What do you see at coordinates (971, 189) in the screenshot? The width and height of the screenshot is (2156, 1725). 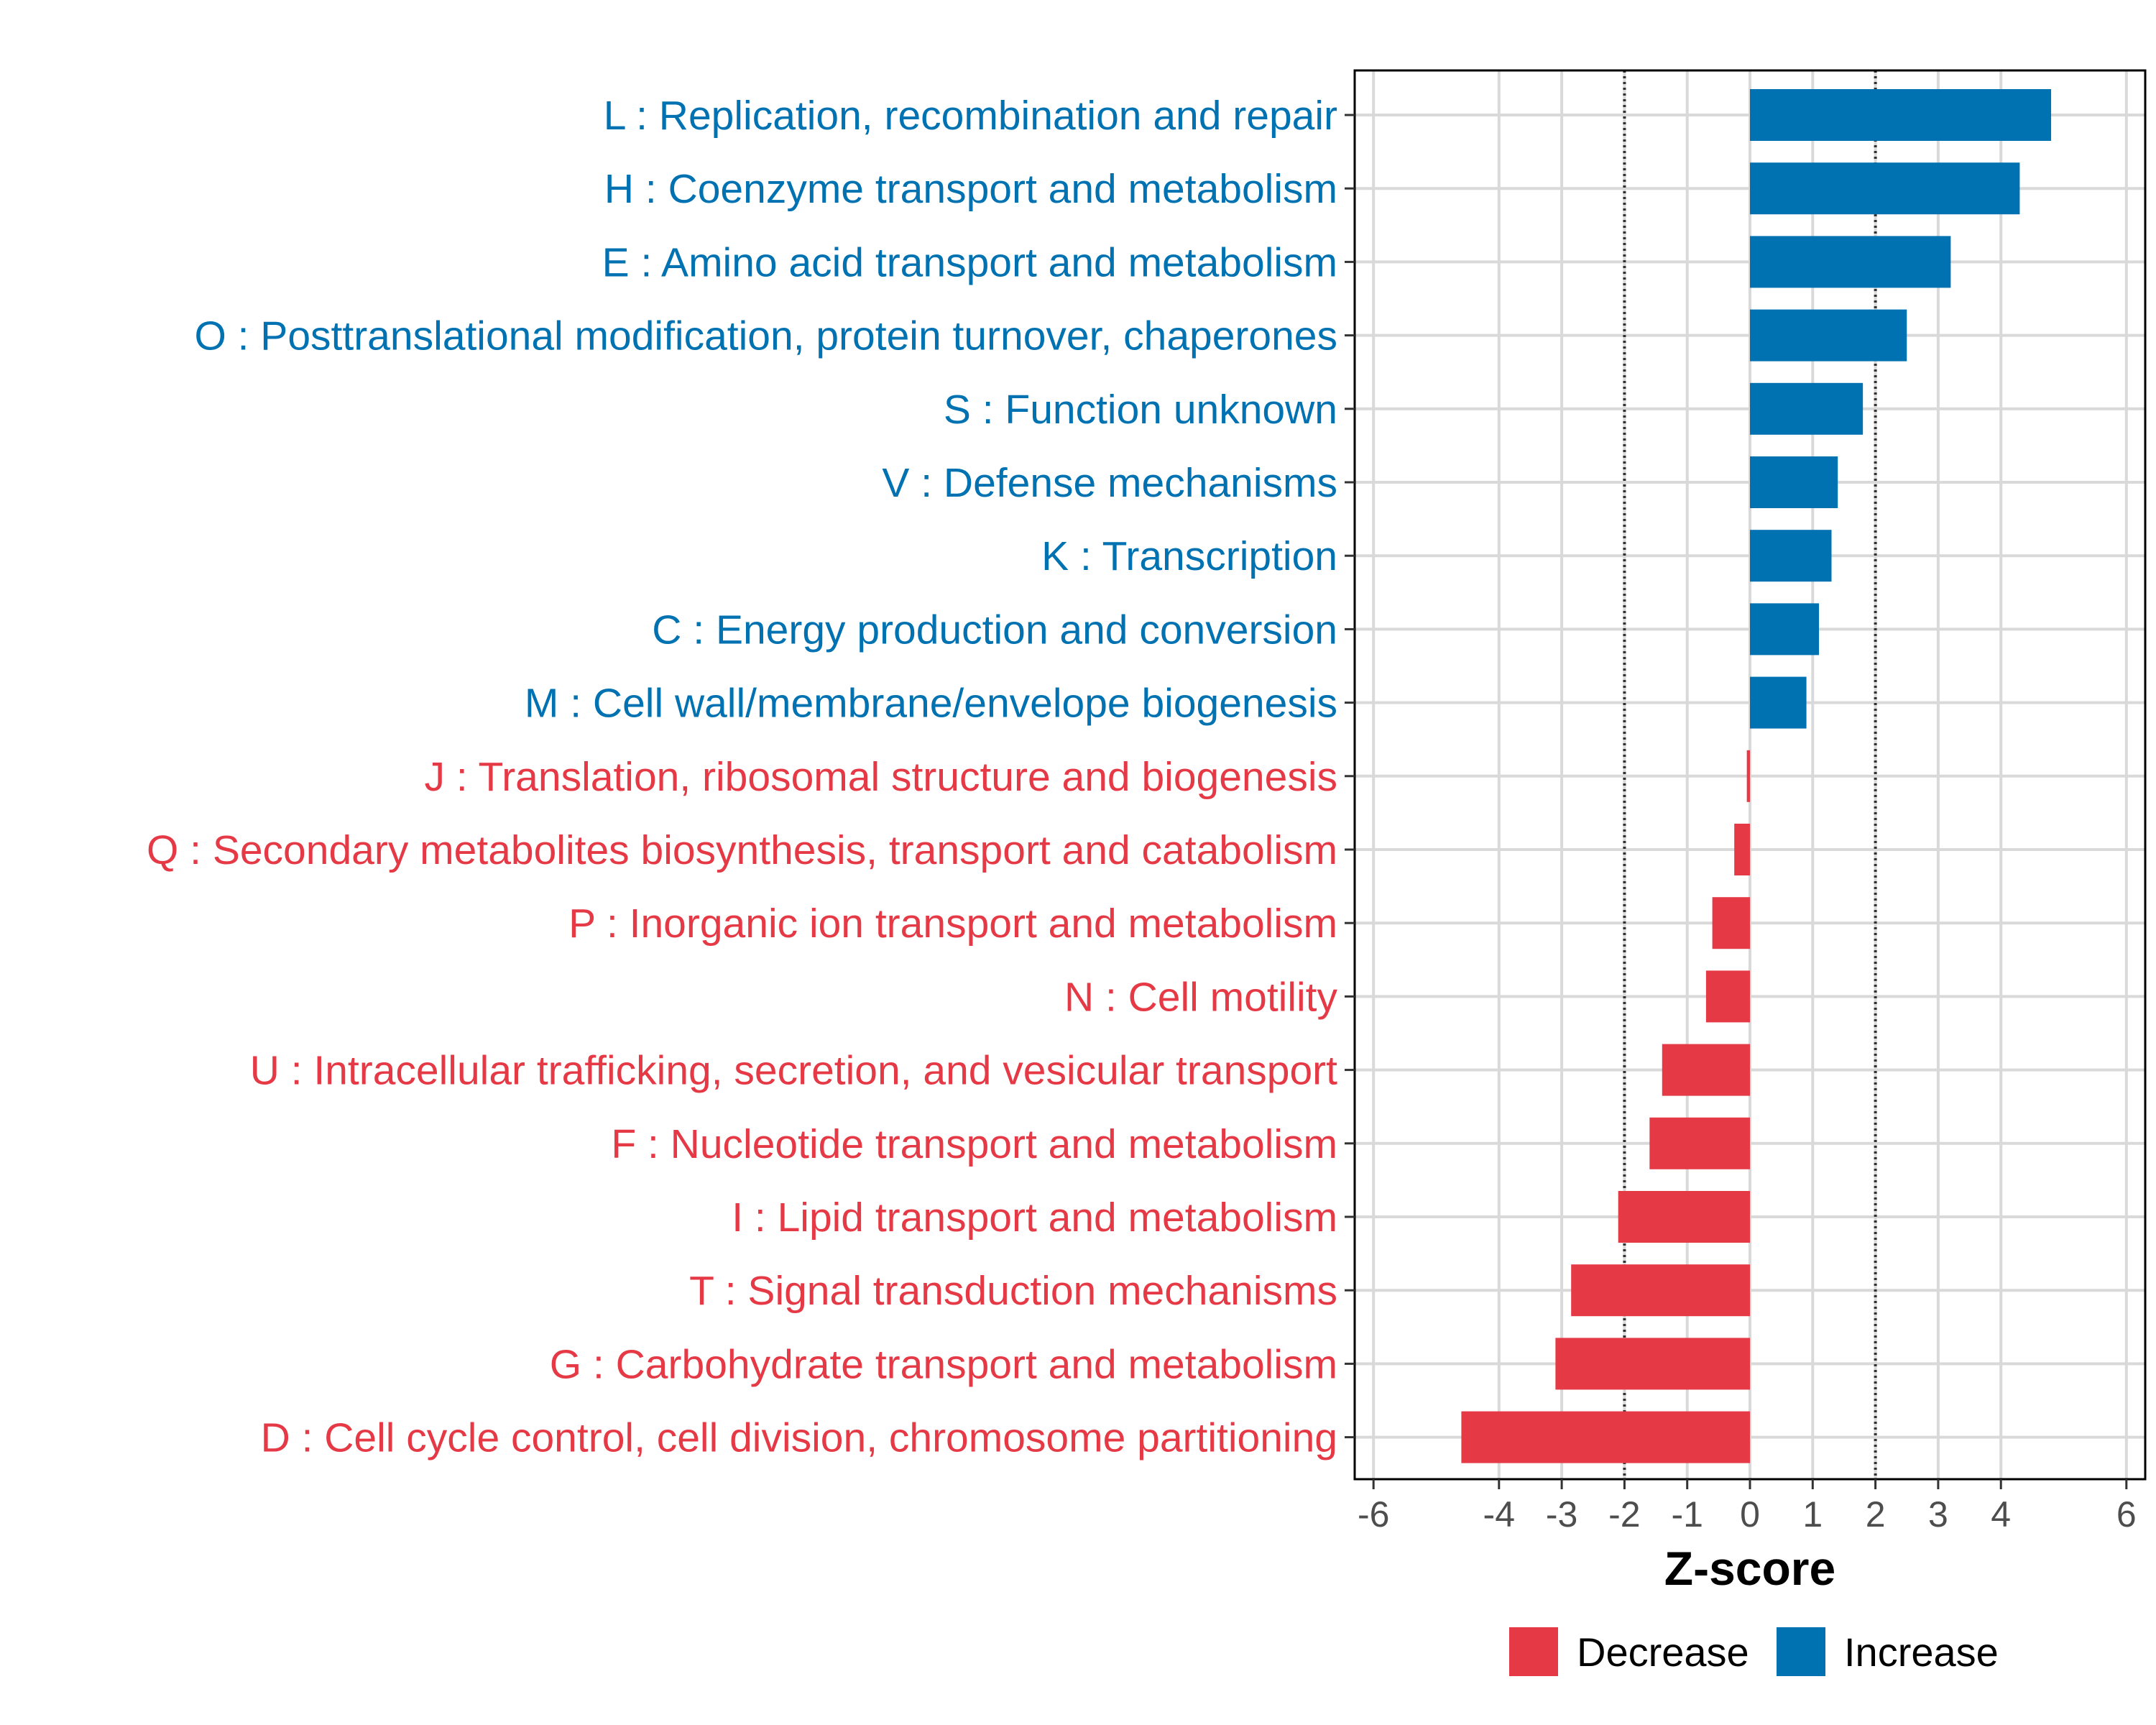 I see `category-label: H : Coenzyme transport and metabolism` at bounding box center [971, 189].